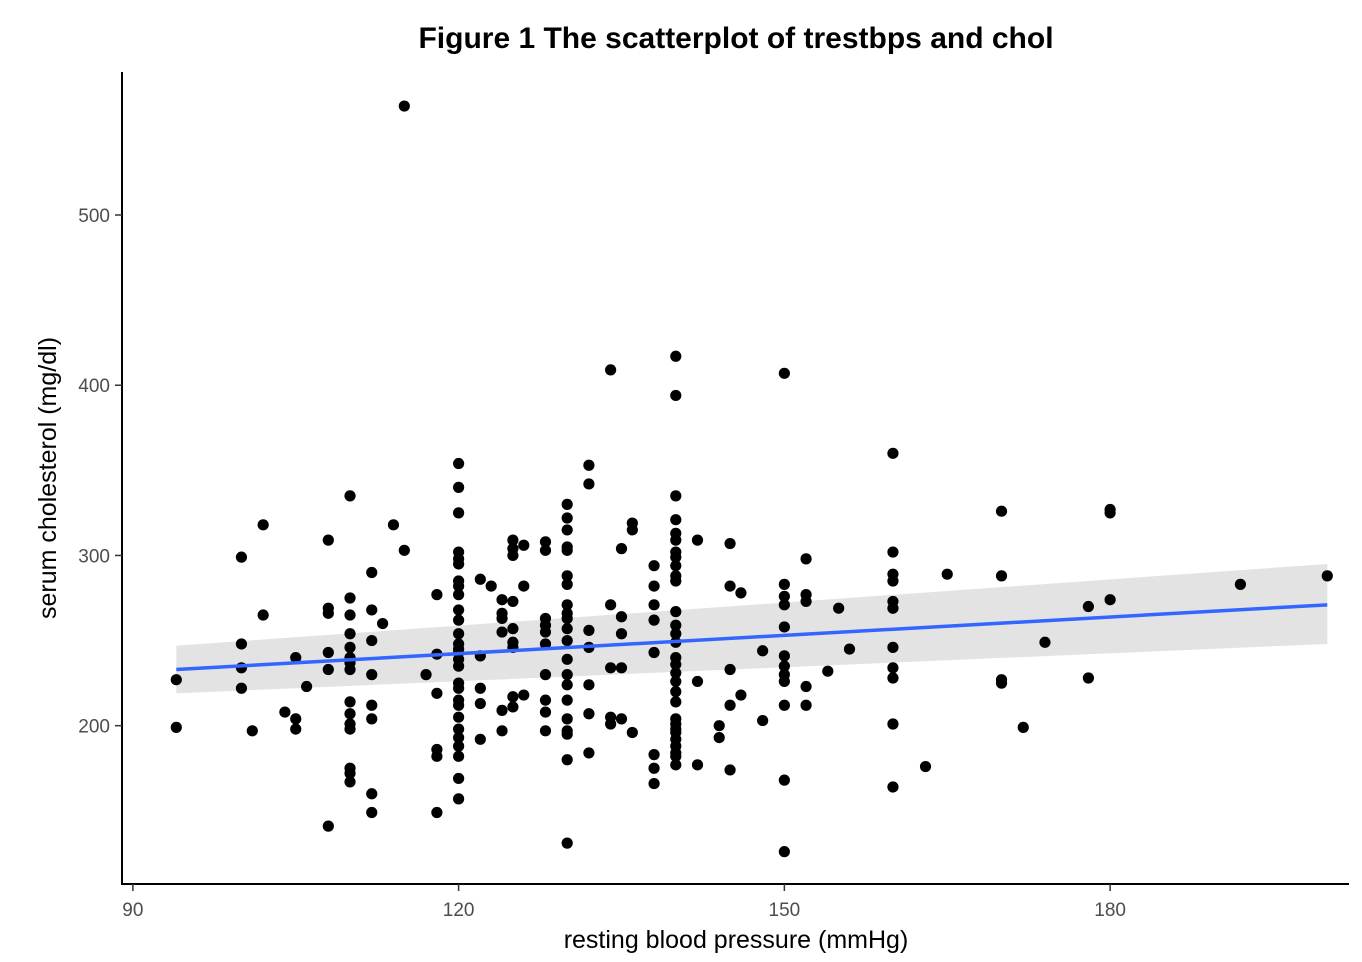 This screenshot has width=1362, height=962. I want to click on confidence-band, so click(752, 628).